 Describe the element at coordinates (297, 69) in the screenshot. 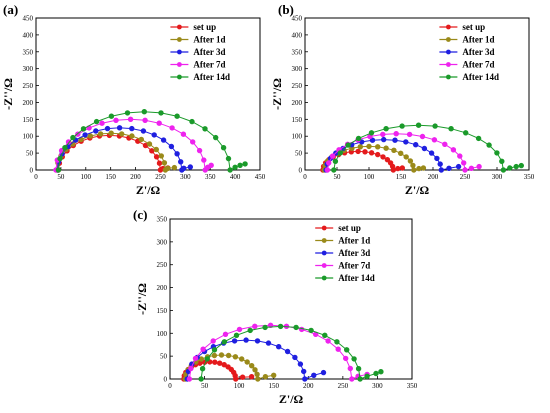

I see `chart-2-y-tick-label: 300` at that location.